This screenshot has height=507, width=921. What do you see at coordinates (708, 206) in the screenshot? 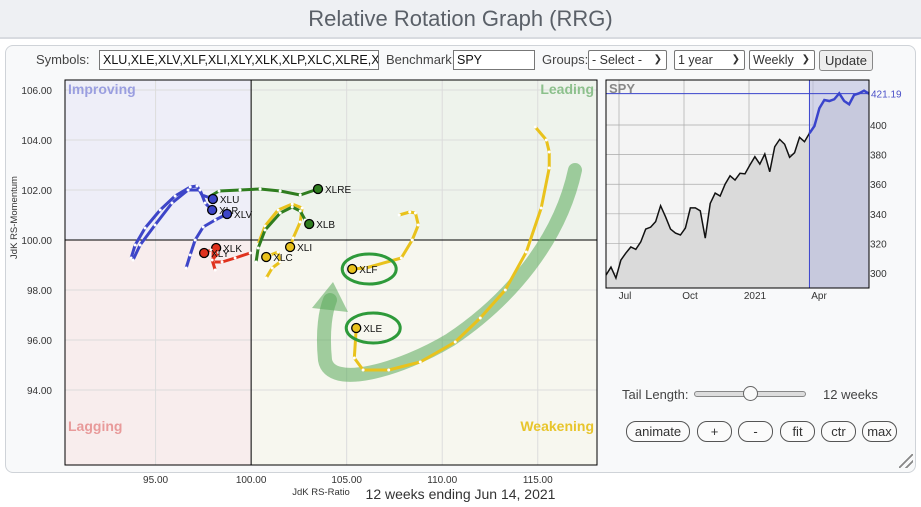
I see `spy-price-line` at bounding box center [708, 206].